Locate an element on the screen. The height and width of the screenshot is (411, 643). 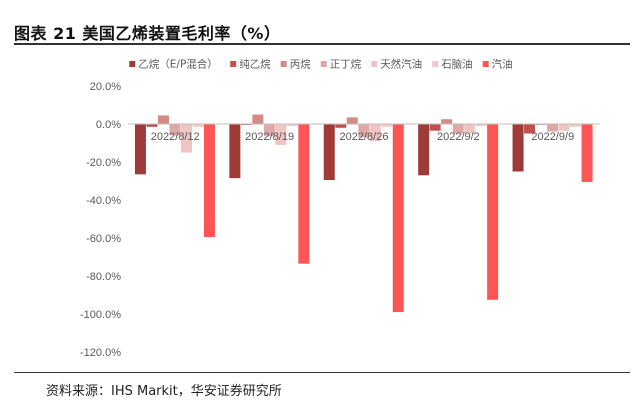
y-tick-label: -60.0% is located at coordinates (103, 239).